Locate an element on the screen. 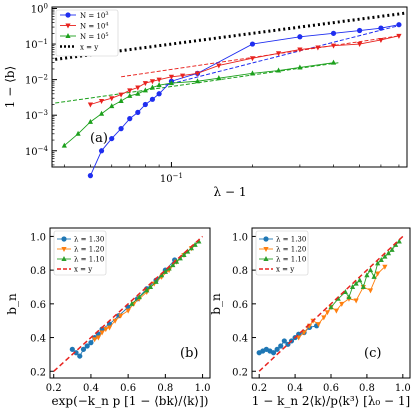  a-ytick-label-0: 10⁻⁴ is located at coordinates (37, 151).